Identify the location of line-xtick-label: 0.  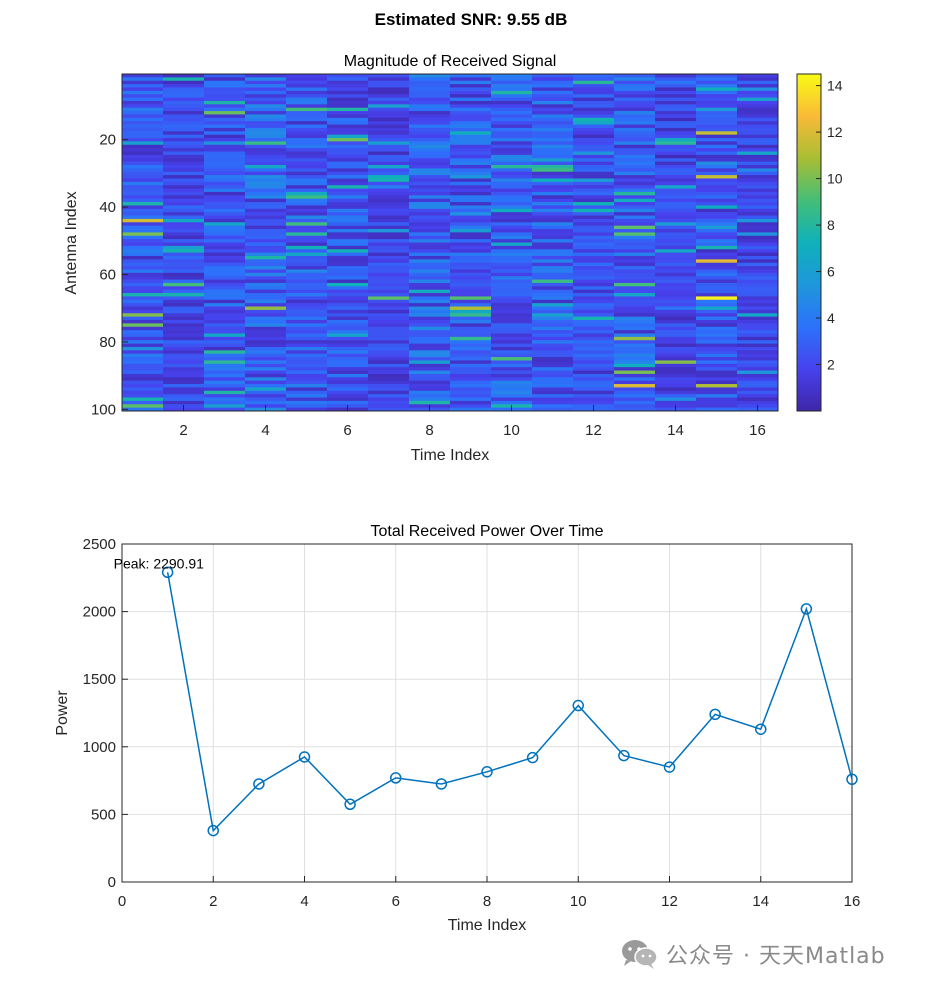
(122, 901).